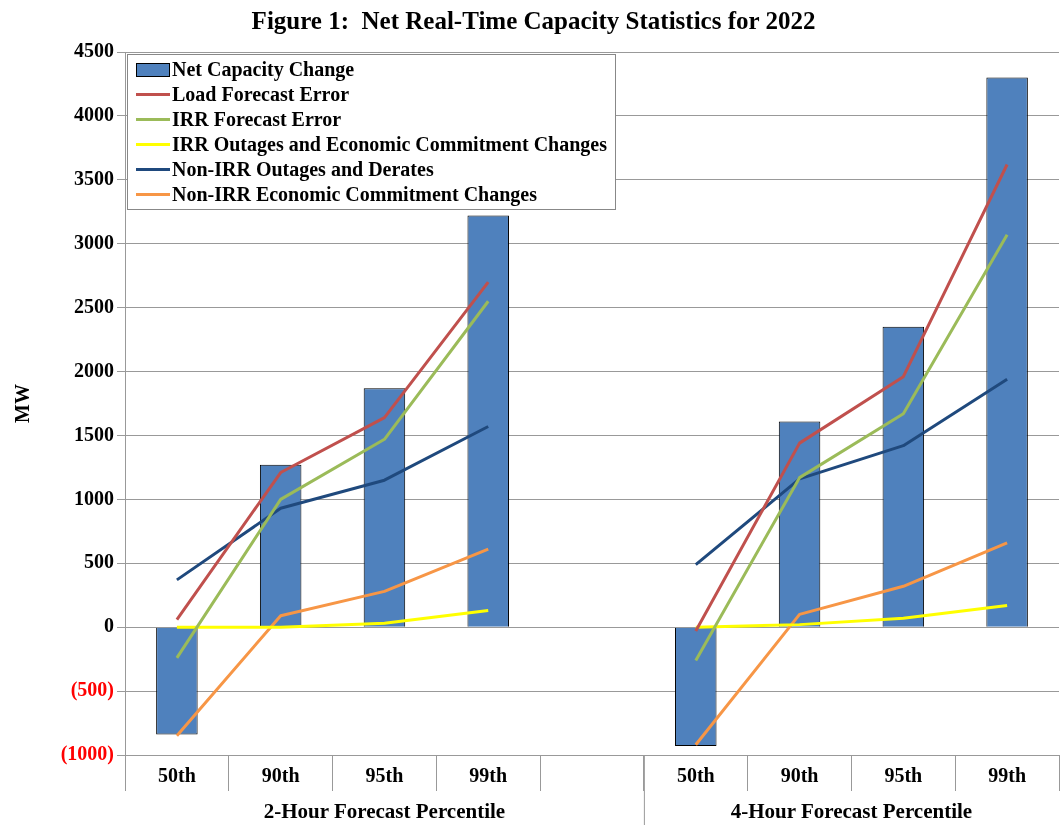  I want to click on y-tick-label: 0, so click(109, 625).